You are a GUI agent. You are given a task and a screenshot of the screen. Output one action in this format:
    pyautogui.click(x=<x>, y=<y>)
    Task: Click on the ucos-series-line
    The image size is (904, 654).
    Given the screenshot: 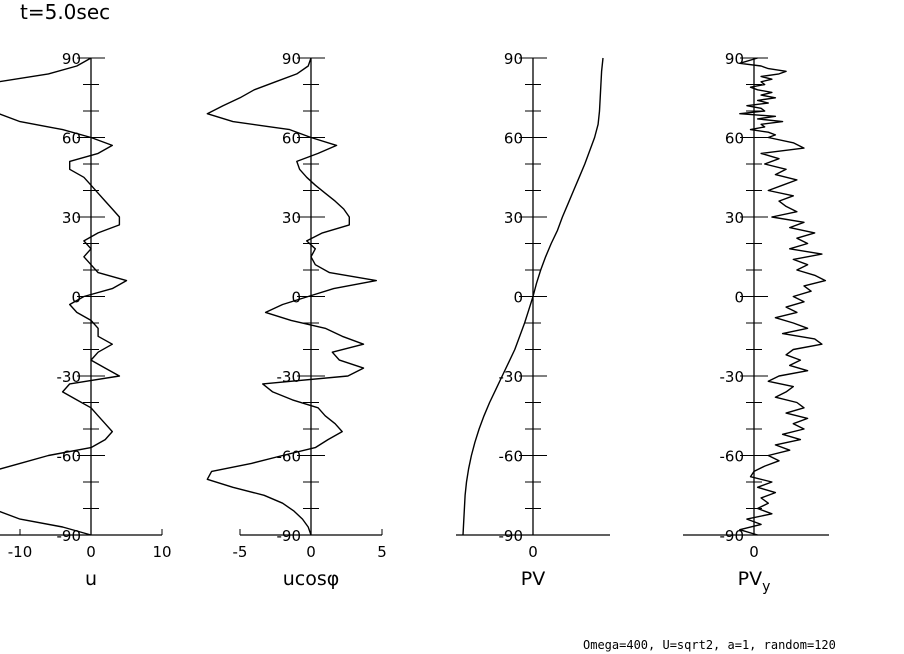 What is the action you would take?
    pyautogui.click(x=291, y=296)
    